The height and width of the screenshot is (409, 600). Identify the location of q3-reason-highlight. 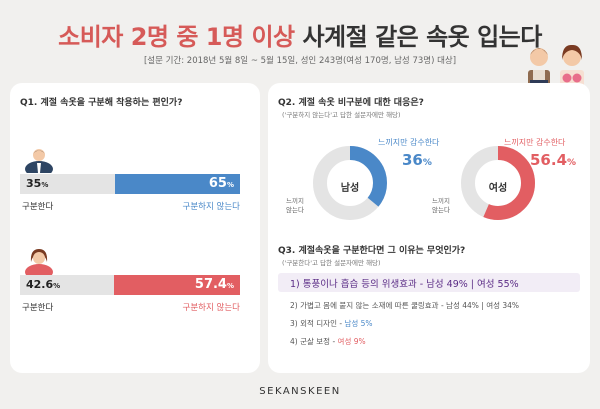
(429, 282).